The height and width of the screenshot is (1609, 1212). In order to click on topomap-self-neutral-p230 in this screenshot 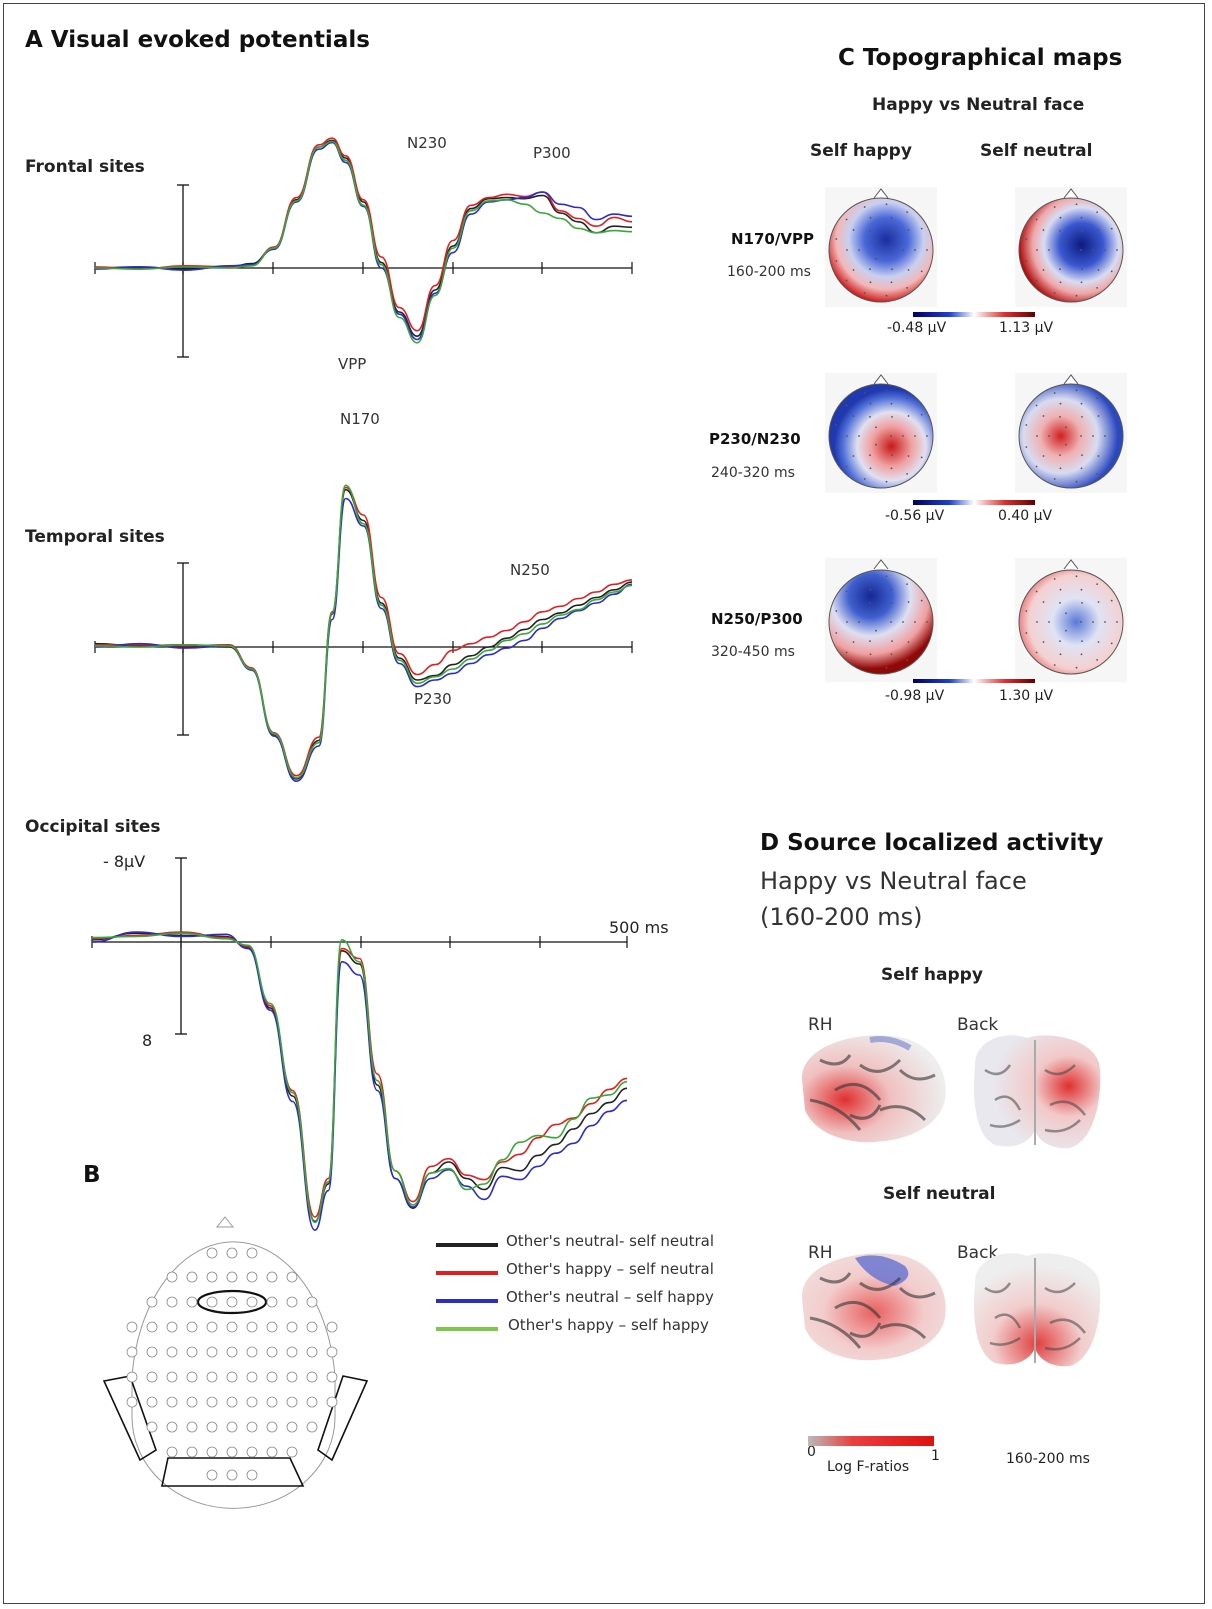, I will do `click(1071, 433)`.